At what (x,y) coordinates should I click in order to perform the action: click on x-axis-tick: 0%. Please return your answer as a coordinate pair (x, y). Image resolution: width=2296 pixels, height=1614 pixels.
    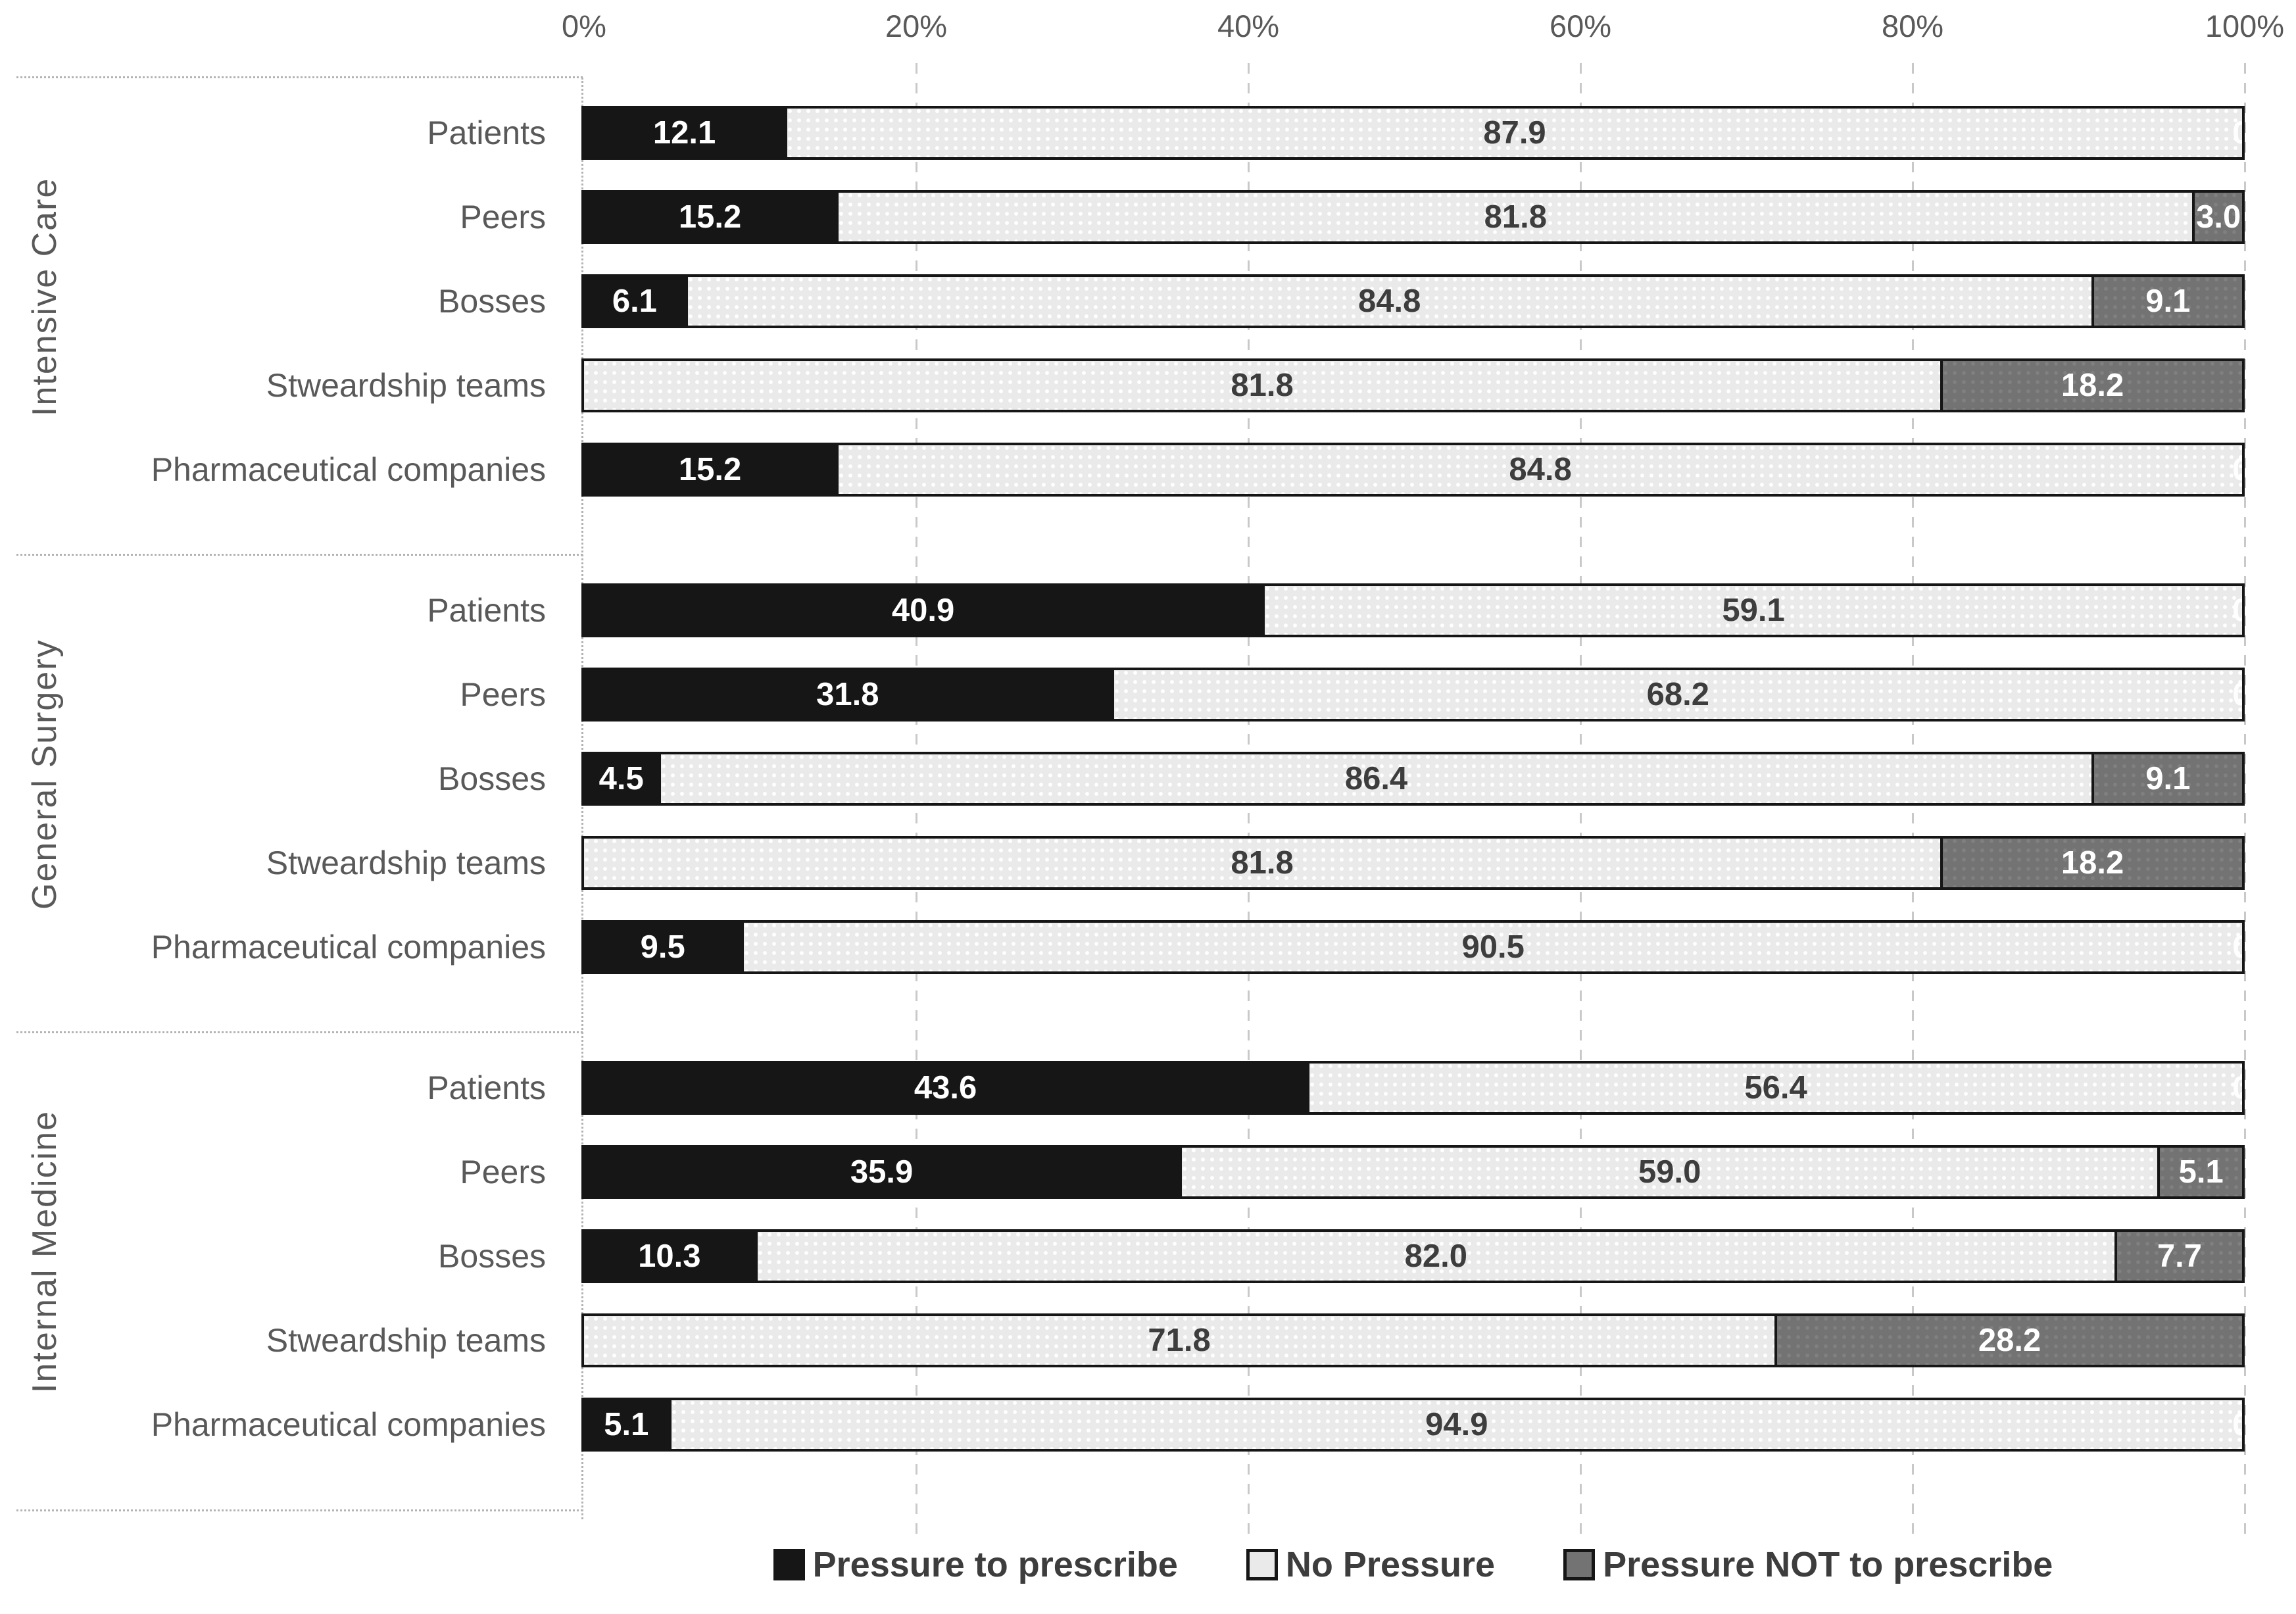
    Looking at the image, I should click on (584, 26).